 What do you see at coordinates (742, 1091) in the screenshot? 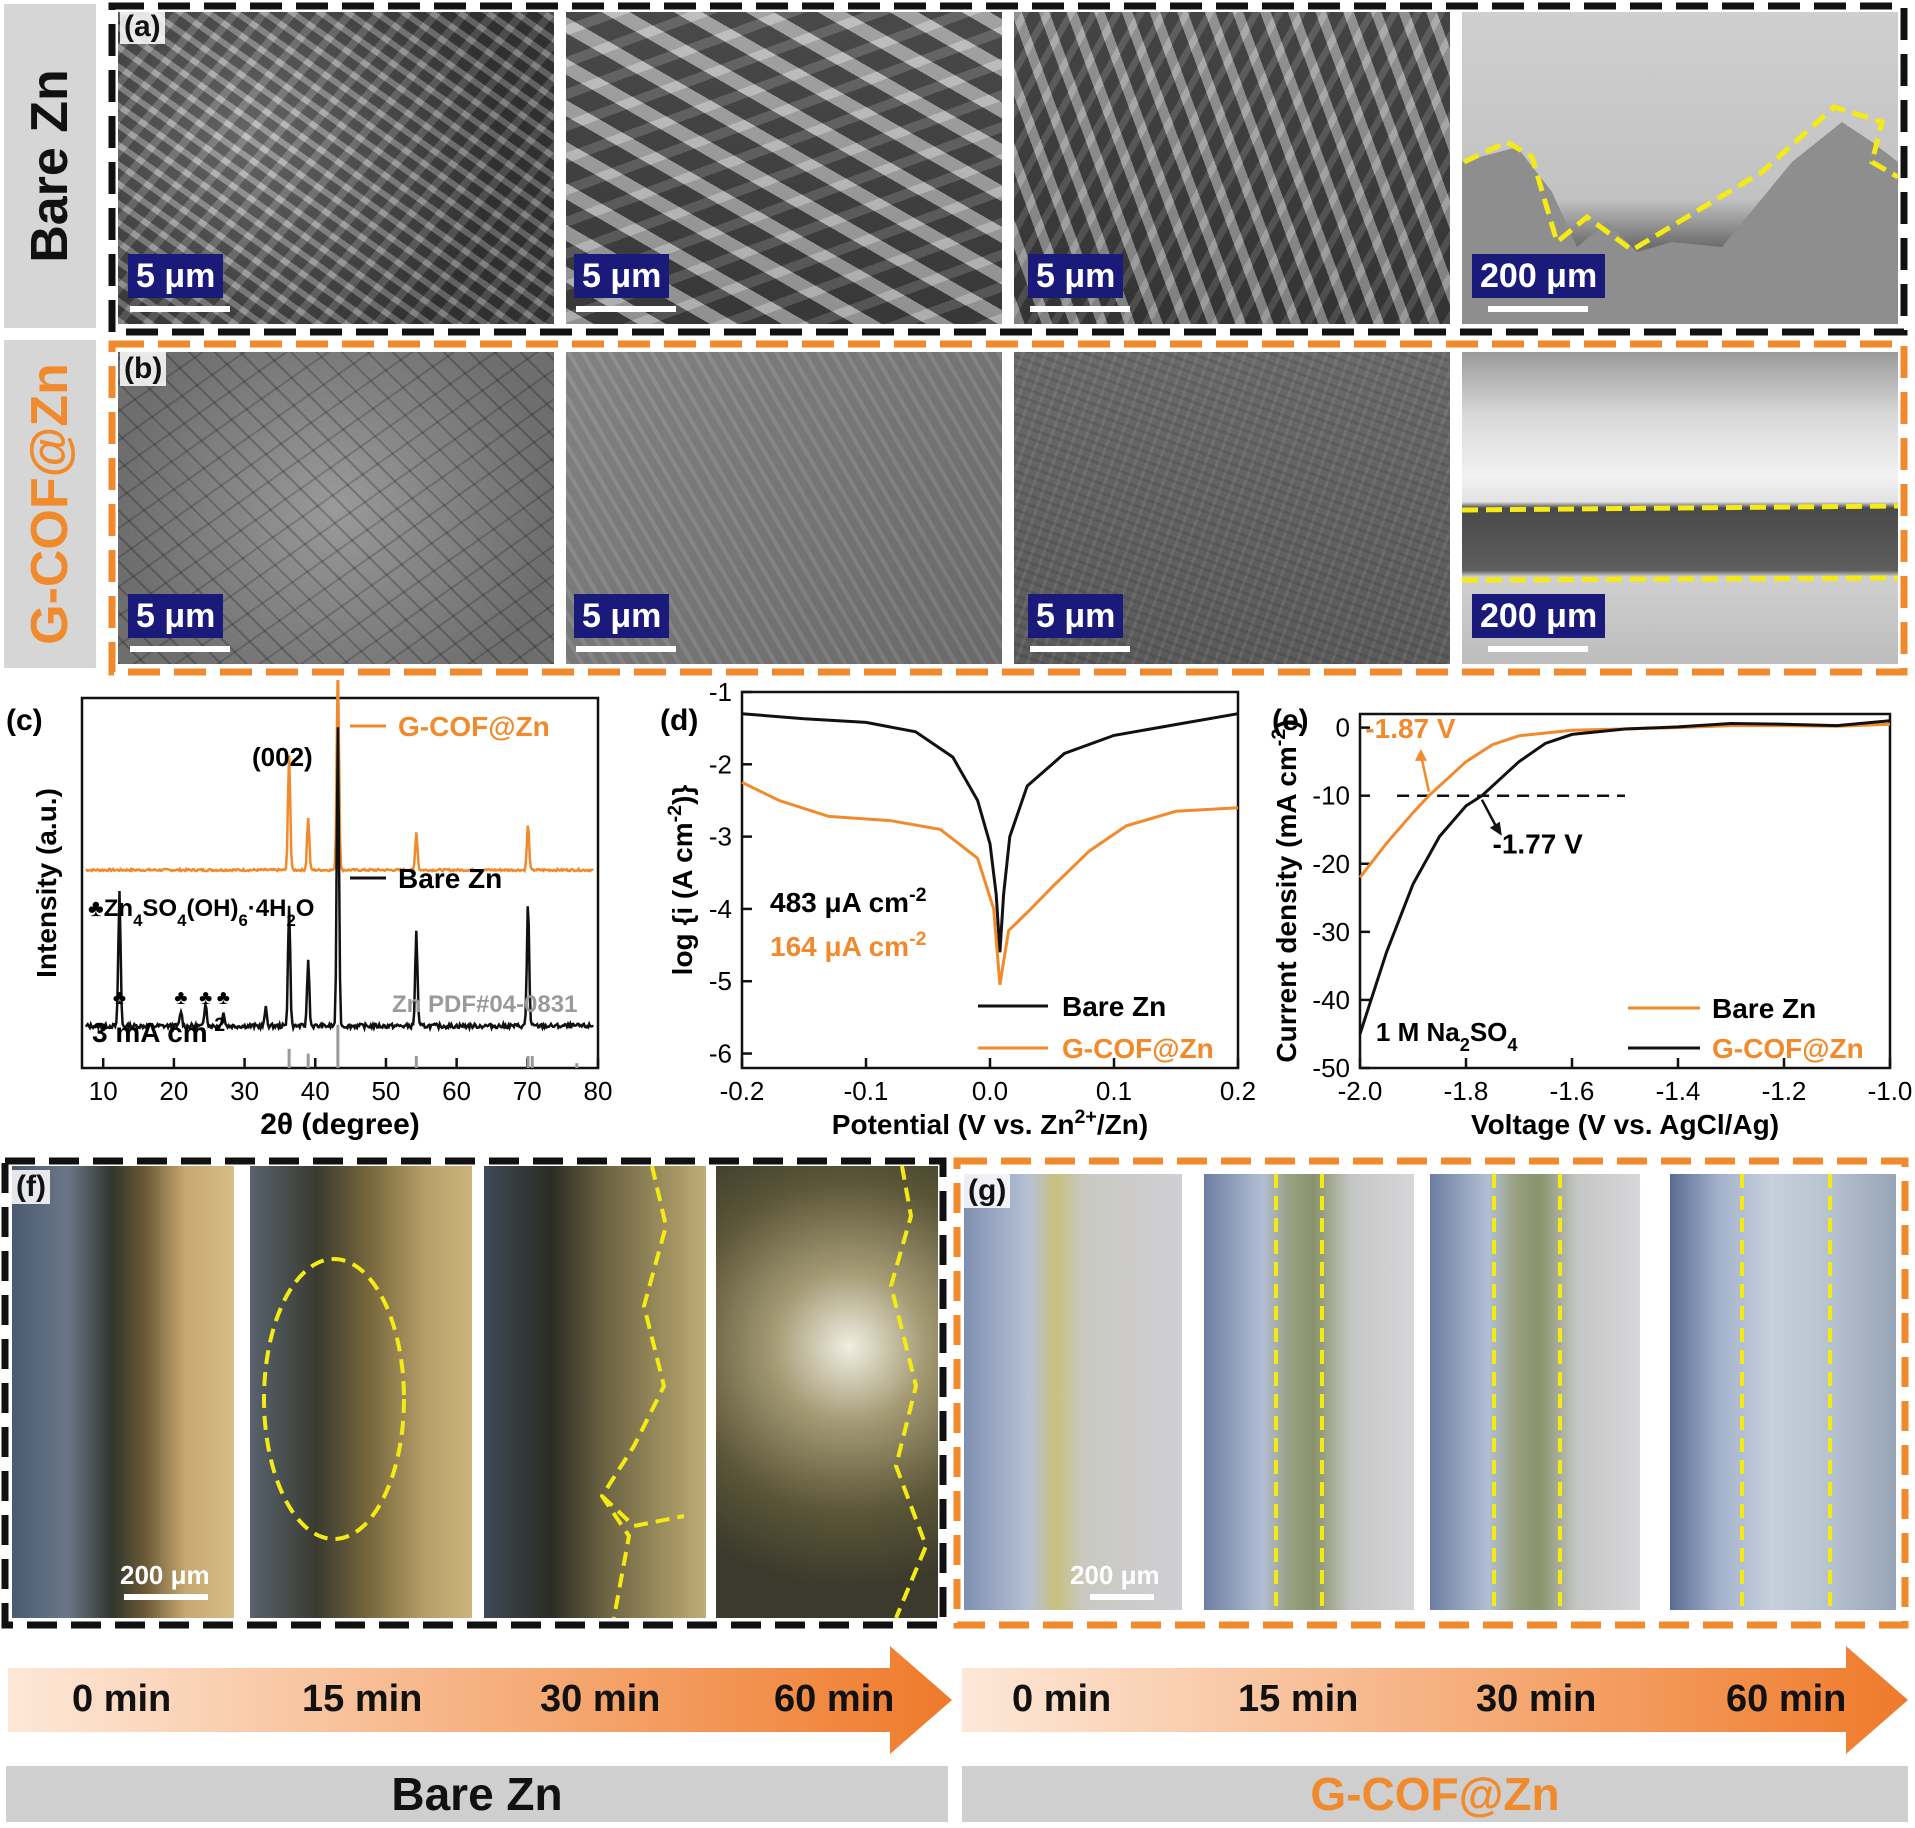
I see `chart-d-xtick-label-0: -0.2` at bounding box center [742, 1091].